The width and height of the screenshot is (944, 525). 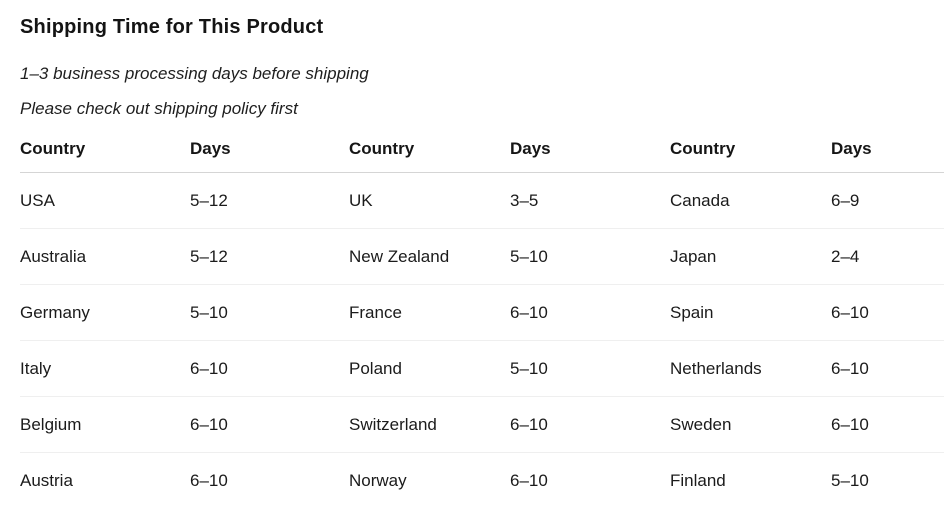 What do you see at coordinates (429, 424) in the screenshot?
I see `country-cell: Switzerland` at bounding box center [429, 424].